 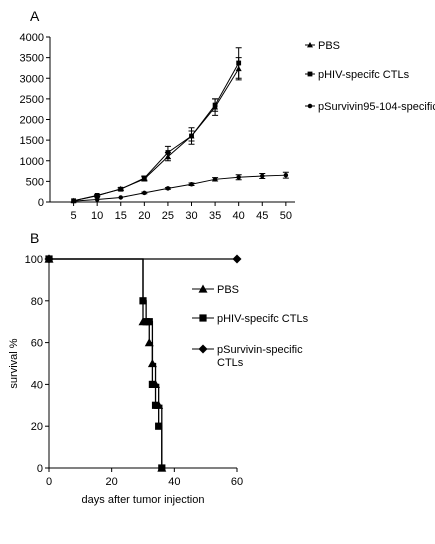 What do you see at coordinates (376, 107) in the screenshot?
I see `legend-label: pSurvivin95-104-specific CTLs` at bounding box center [376, 107].